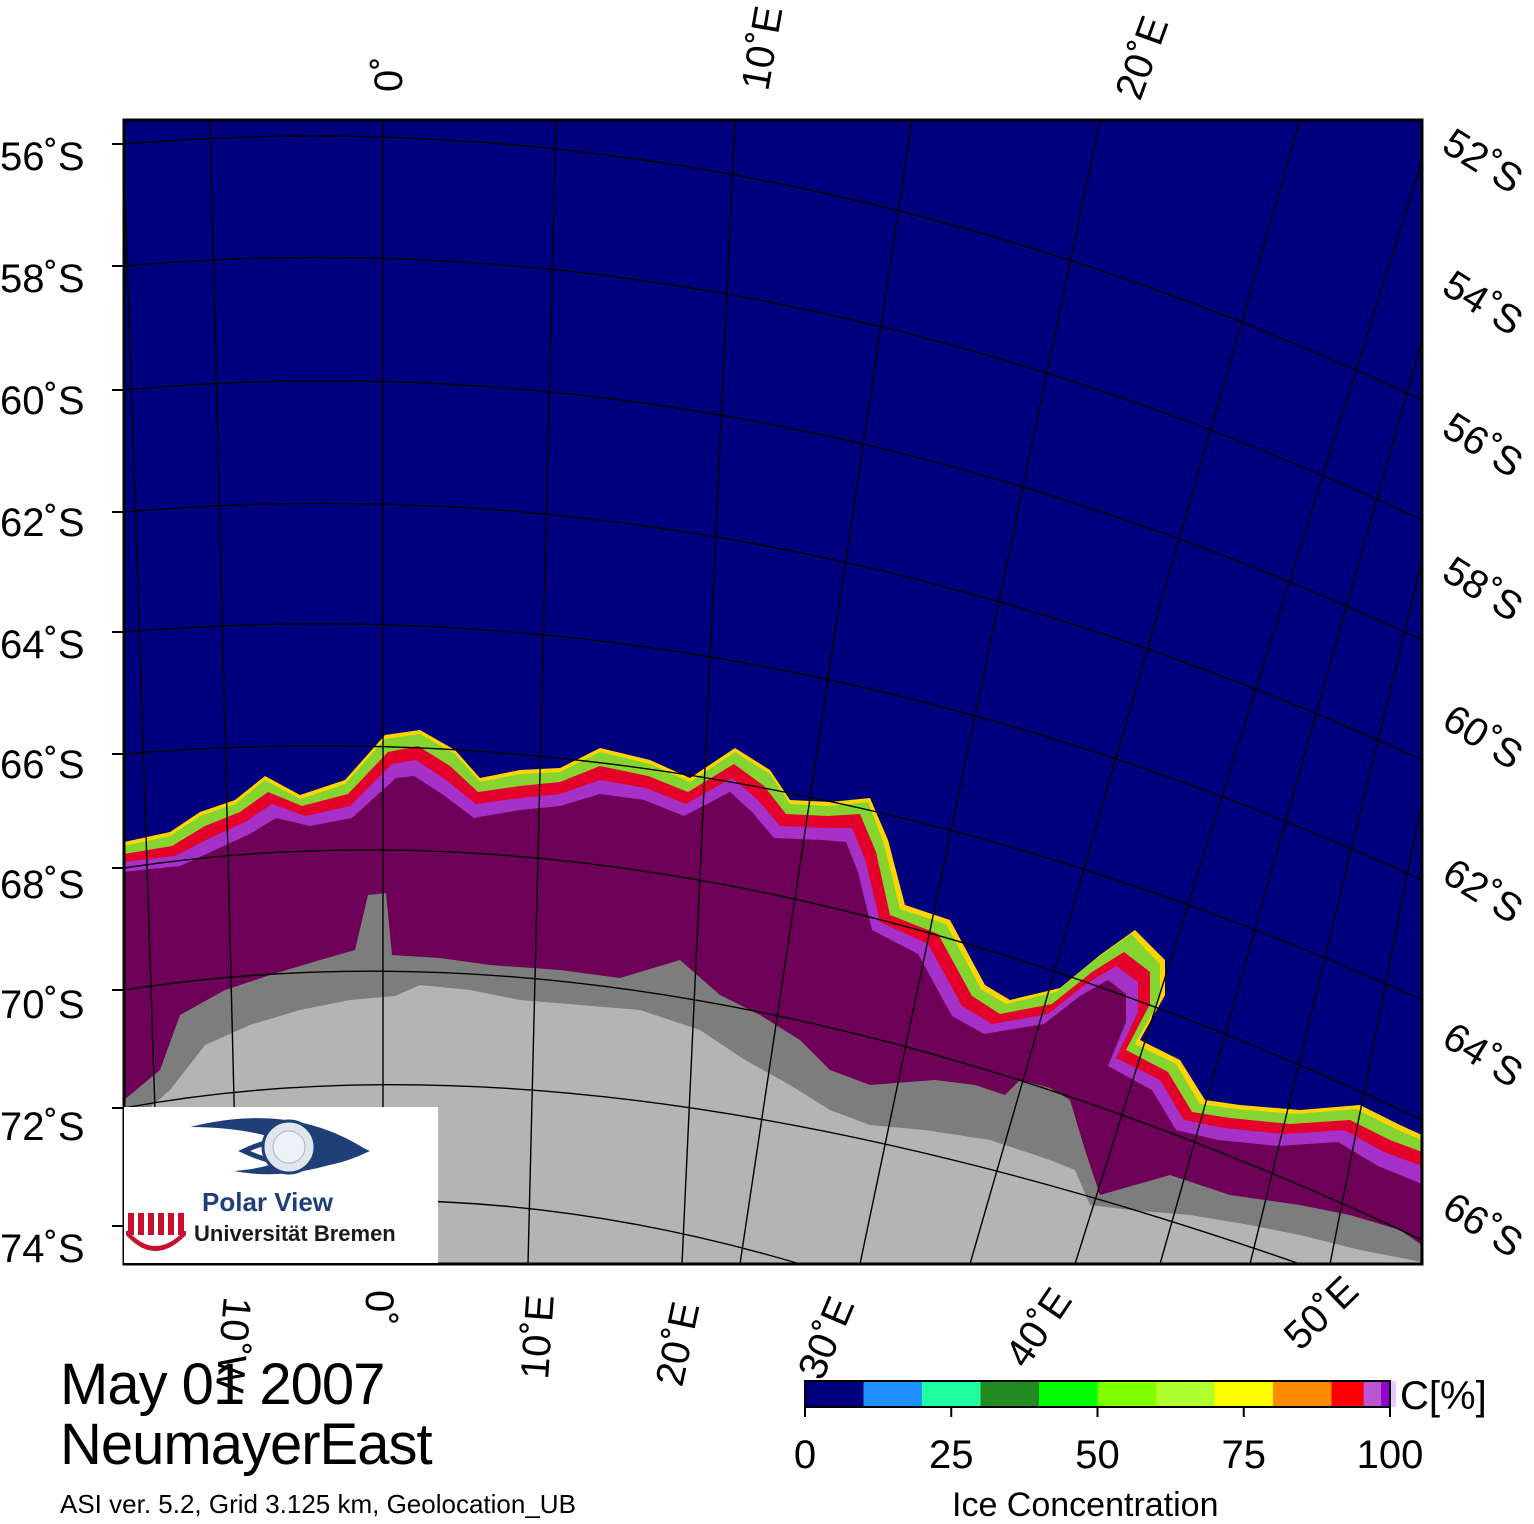  Describe the element at coordinates (1321, 1313) in the screenshot. I see `lon-label: 50˚E` at that location.